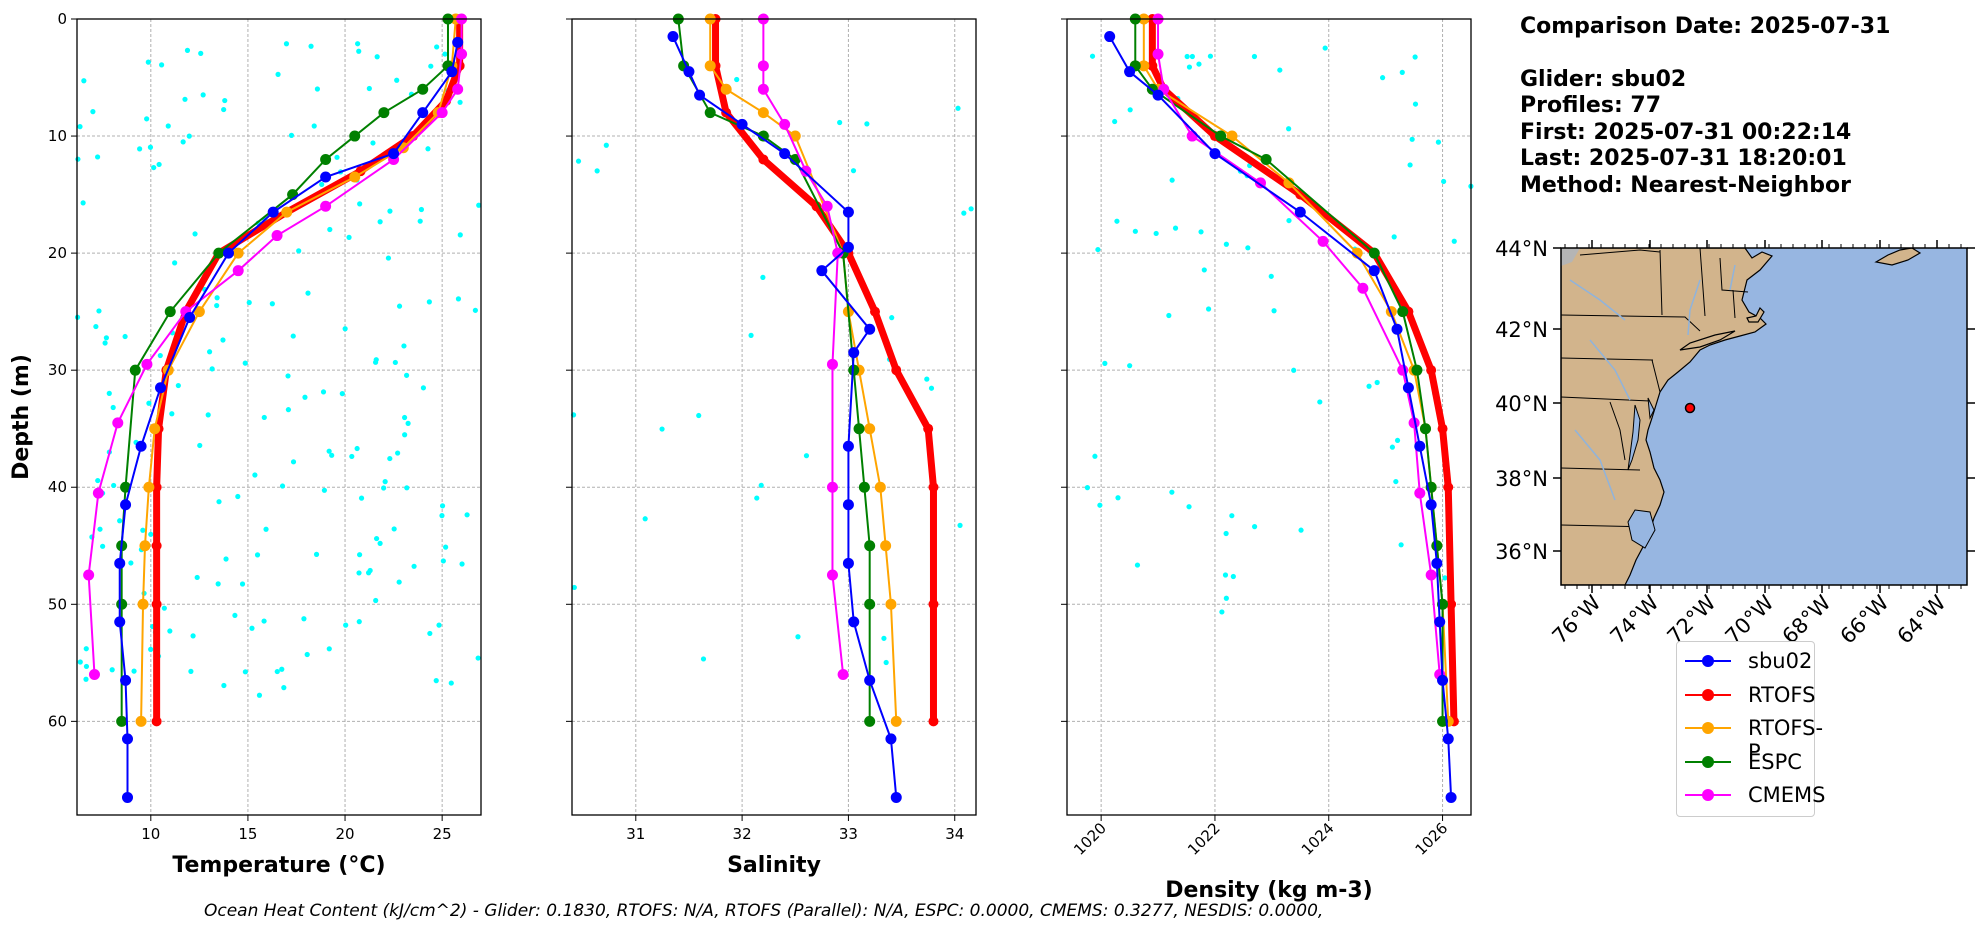 The height and width of the screenshot is (934, 1979). I want to click on y-tick-label: 40, so click(57, 487).